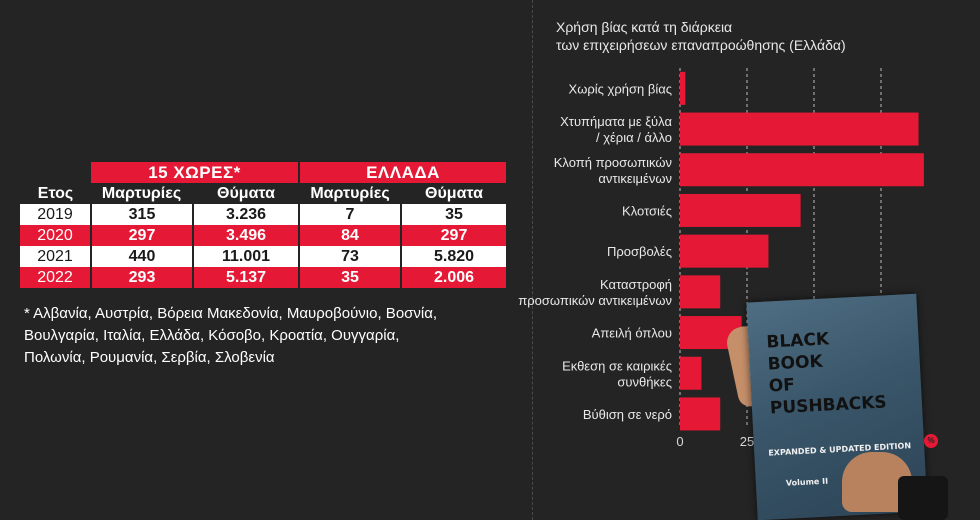 Image resolution: width=980 pixels, height=520 pixels. What do you see at coordinates (453, 193) in the screenshot?
I see `sub-header-victims-greece: Θύματα` at bounding box center [453, 193].